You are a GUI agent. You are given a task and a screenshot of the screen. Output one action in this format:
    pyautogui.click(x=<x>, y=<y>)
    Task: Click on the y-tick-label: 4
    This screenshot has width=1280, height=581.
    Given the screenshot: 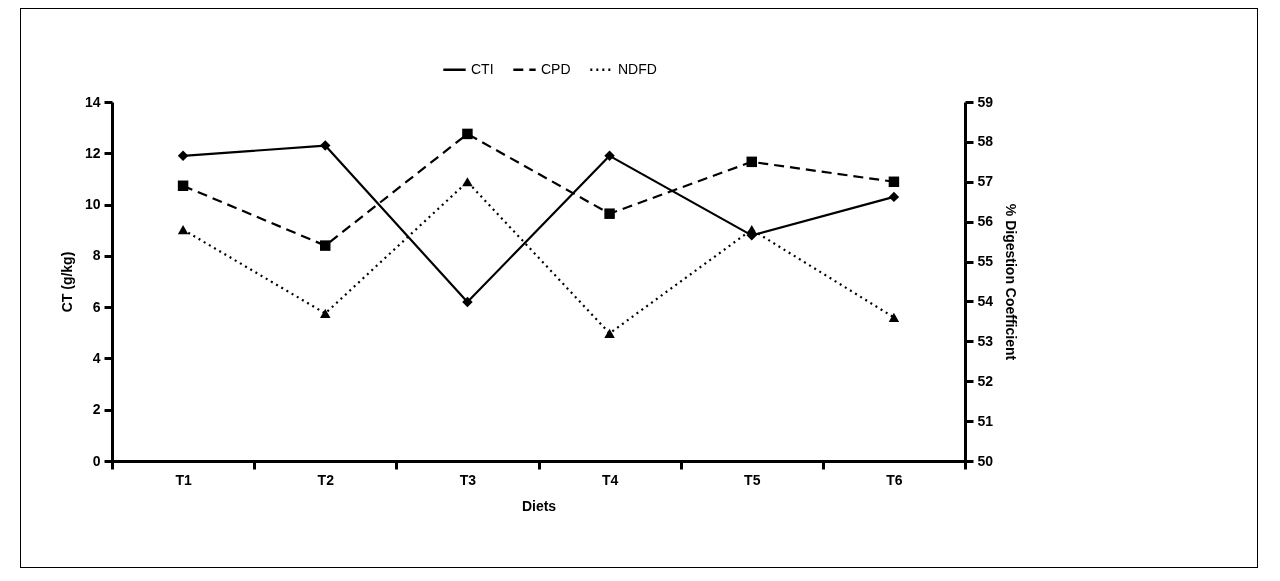 What is the action you would take?
    pyautogui.click(x=96, y=357)
    